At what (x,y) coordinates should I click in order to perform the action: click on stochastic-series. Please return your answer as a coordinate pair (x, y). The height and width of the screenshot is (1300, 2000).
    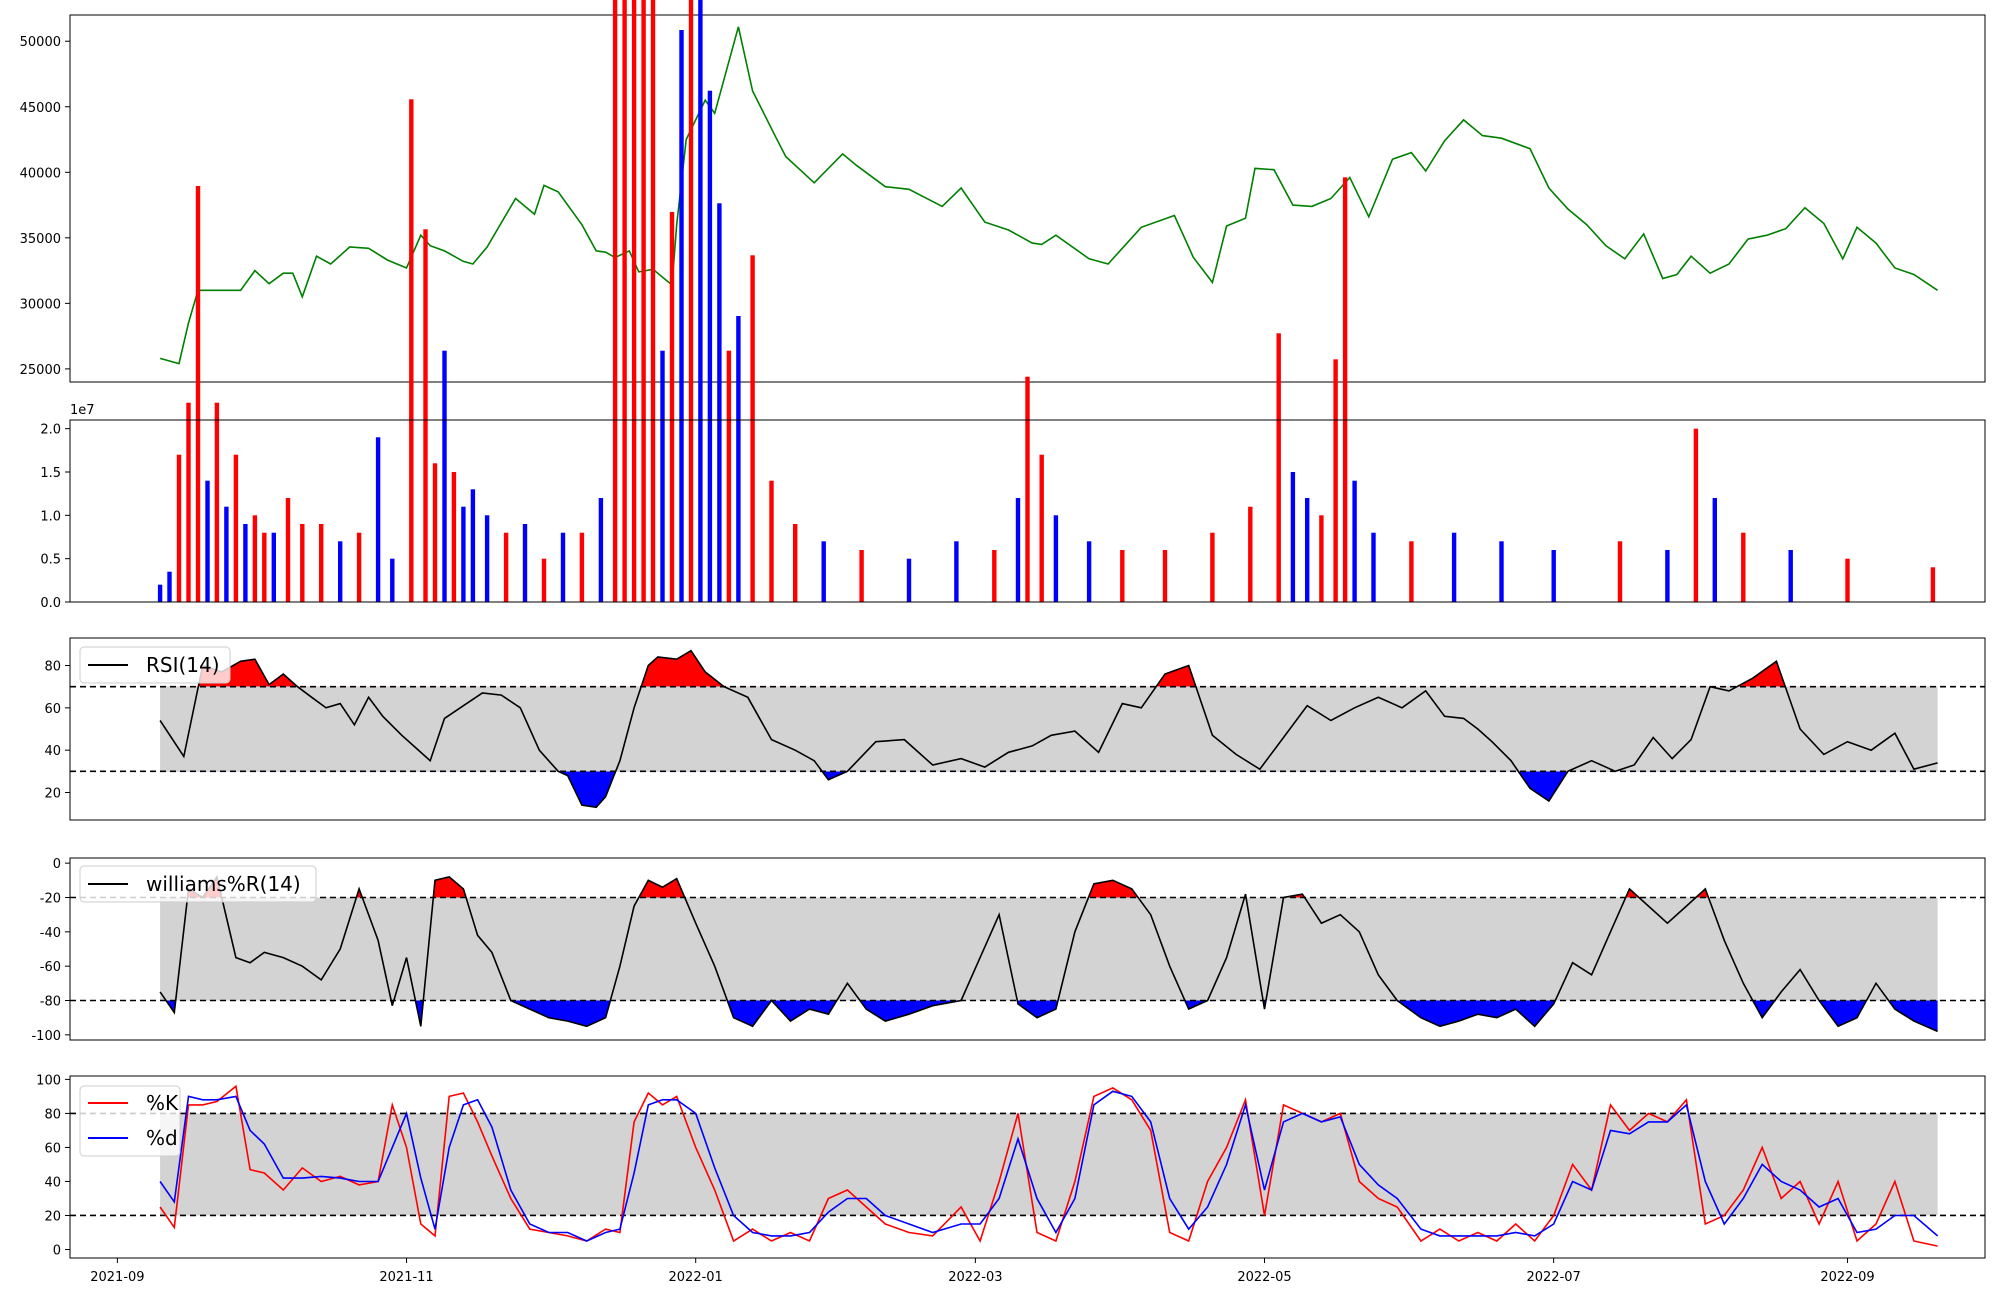
    Looking at the image, I should click on (1049, 1165).